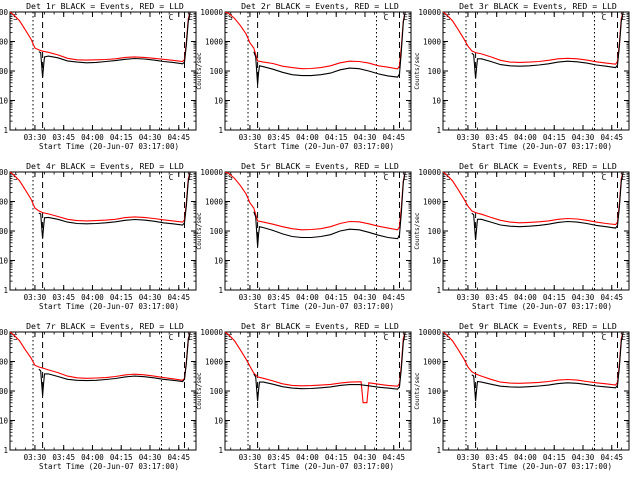  What do you see at coordinates (538, 326) in the screenshot?
I see `panel-title: Det 9r BLACK = Events, RED = LLD` at bounding box center [538, 326].